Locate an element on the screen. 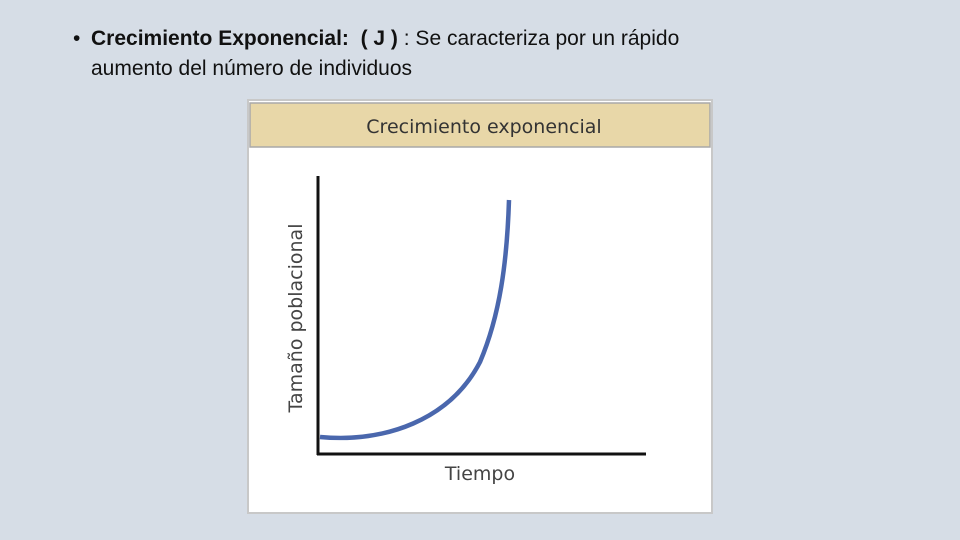 This screenshot has width=960, height=540. symbol: ( J ) is located at coordinates (379, 38).